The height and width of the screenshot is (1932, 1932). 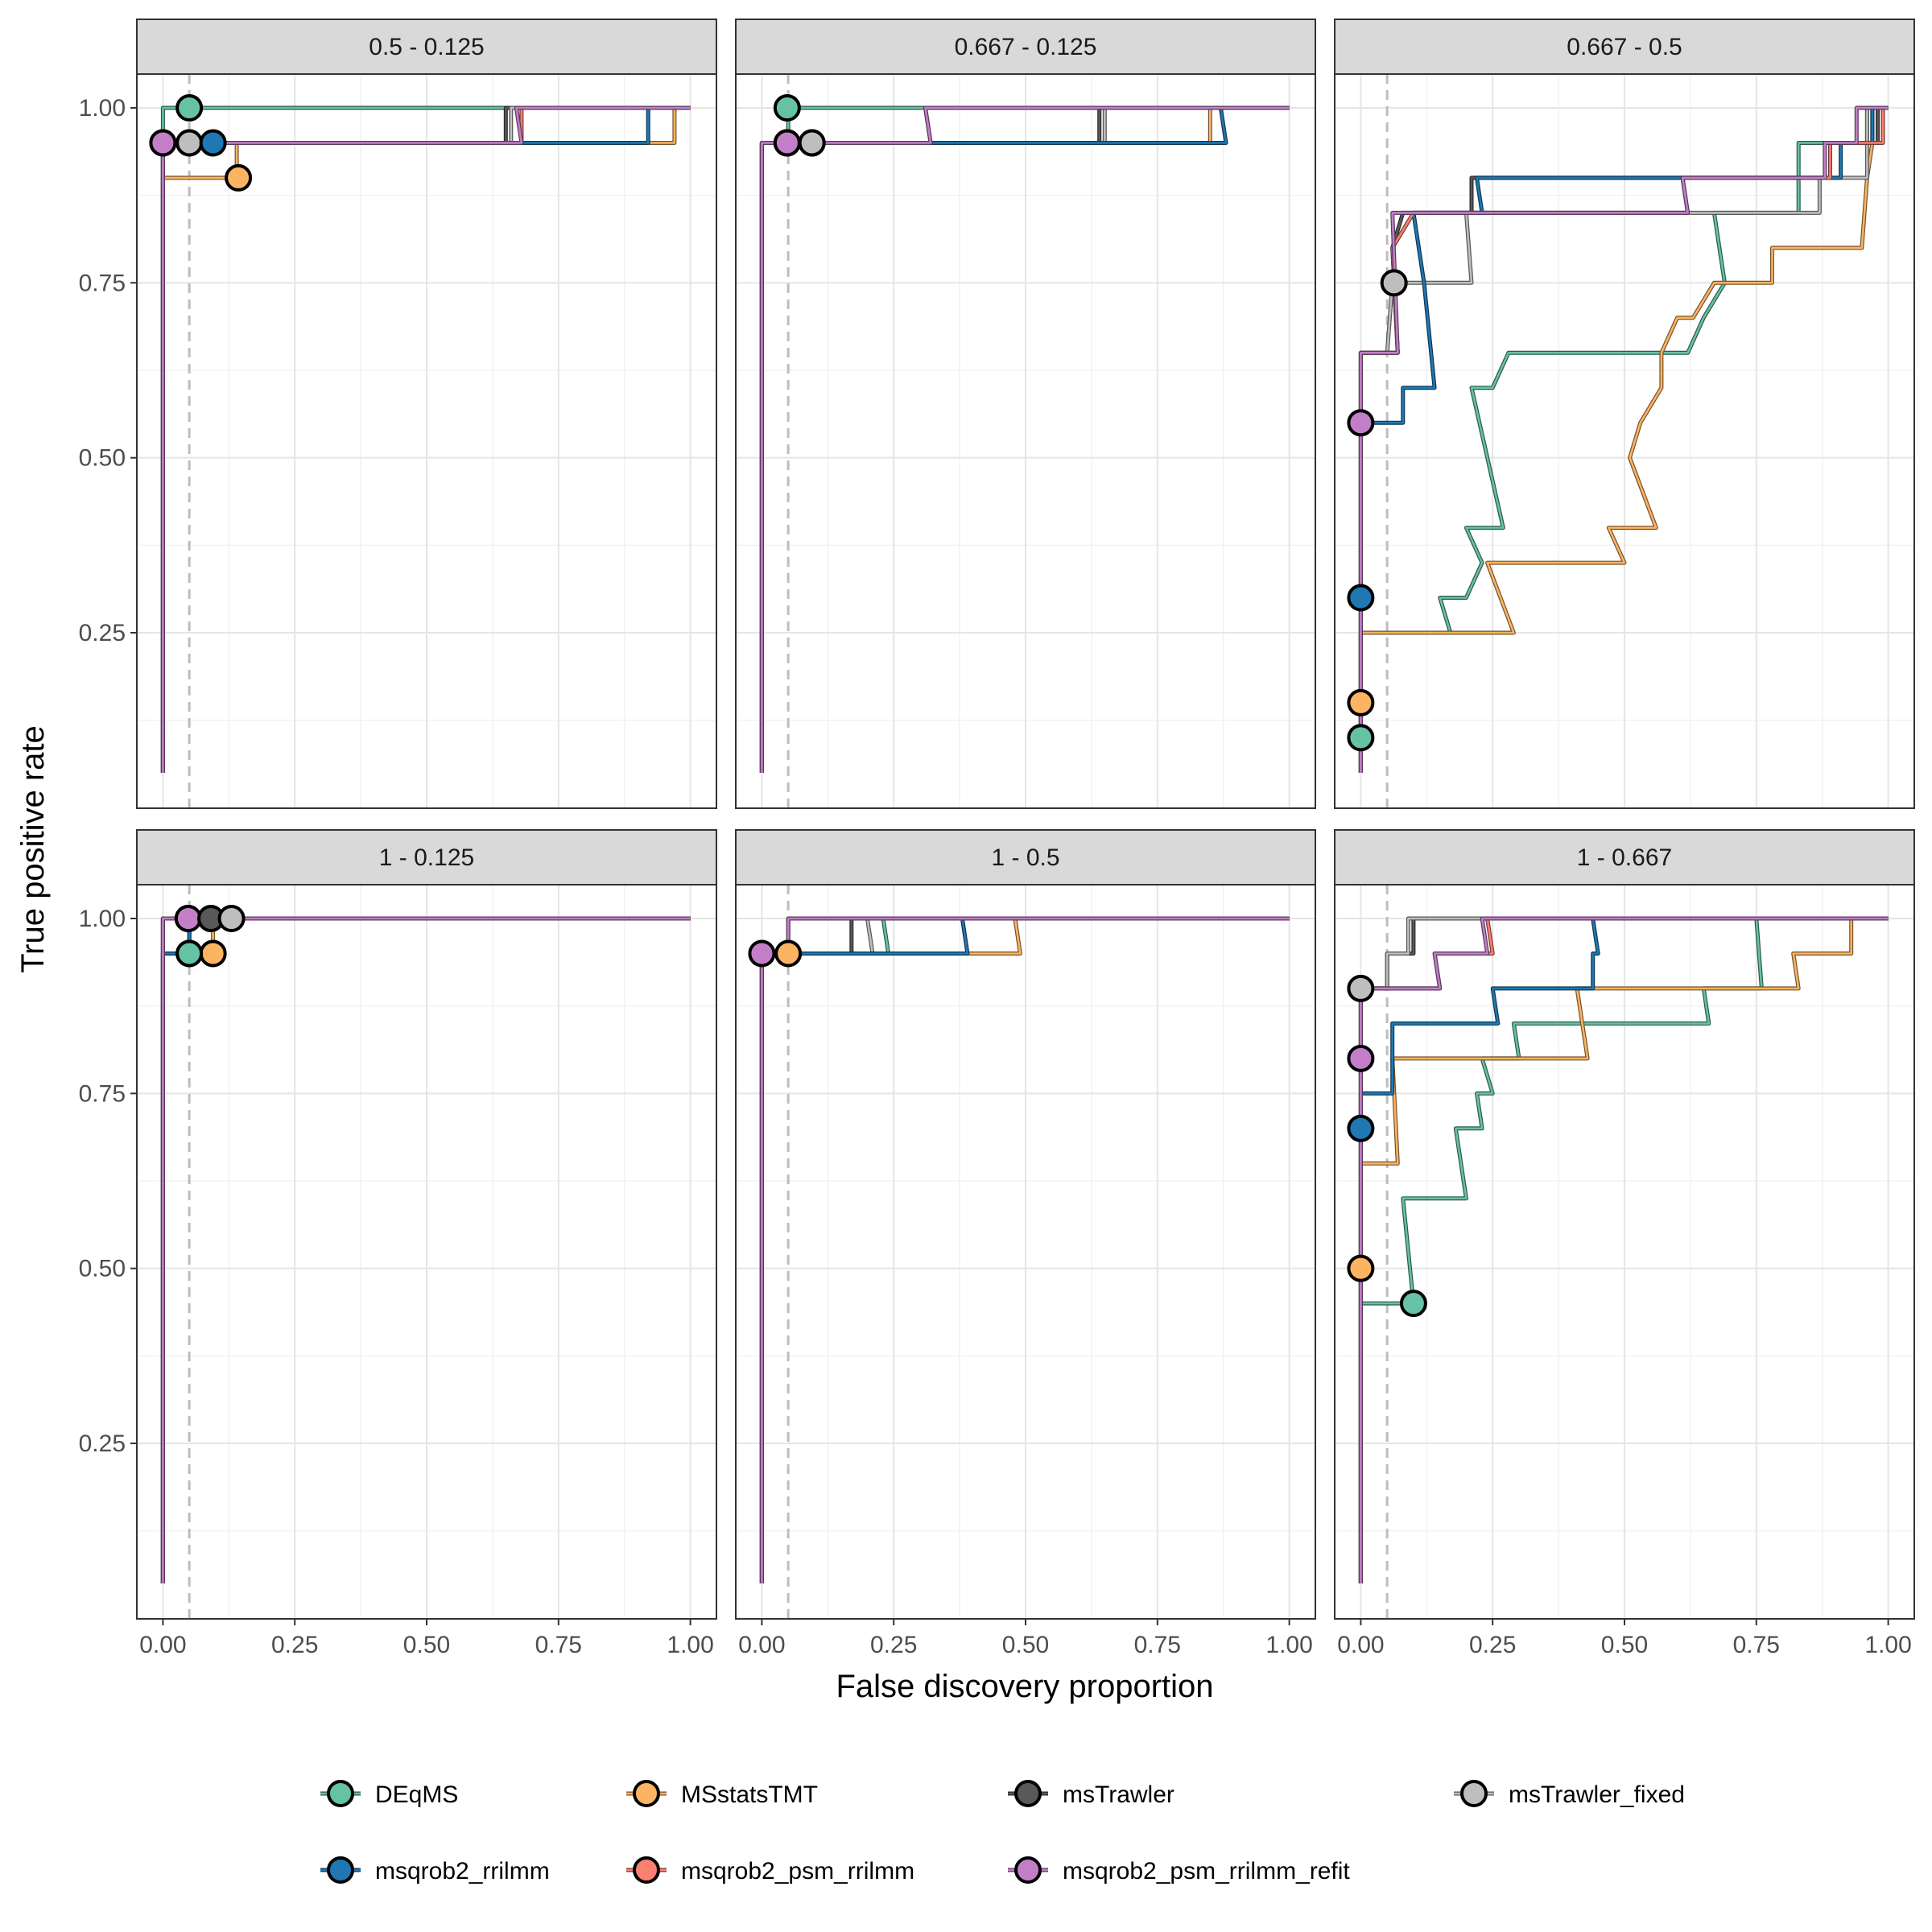 What do you see at coordinates (1025, 1243) in the screenshot?
I see `facet-panel: 1 - 0.5 0.00 0.25 0.50 0.75 1.00` at bounding box center [1025, 1243].